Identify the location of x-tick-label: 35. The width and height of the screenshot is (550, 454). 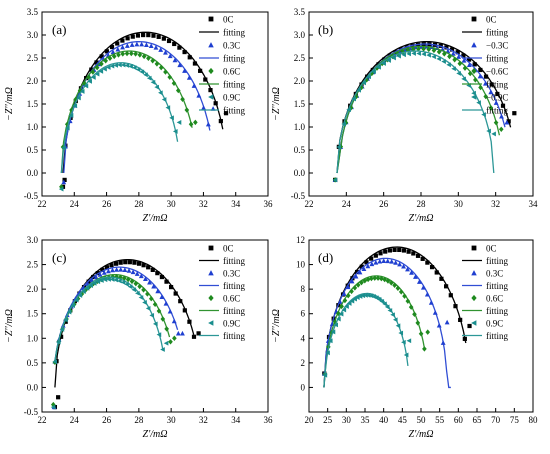
(366, 420).